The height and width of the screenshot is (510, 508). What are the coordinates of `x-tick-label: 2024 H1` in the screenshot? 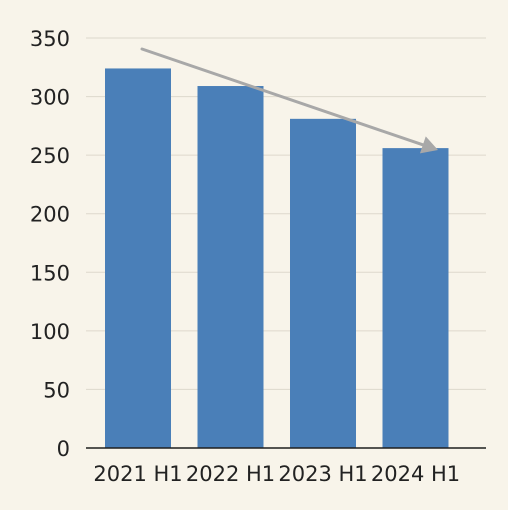 It's located at (415, 474).